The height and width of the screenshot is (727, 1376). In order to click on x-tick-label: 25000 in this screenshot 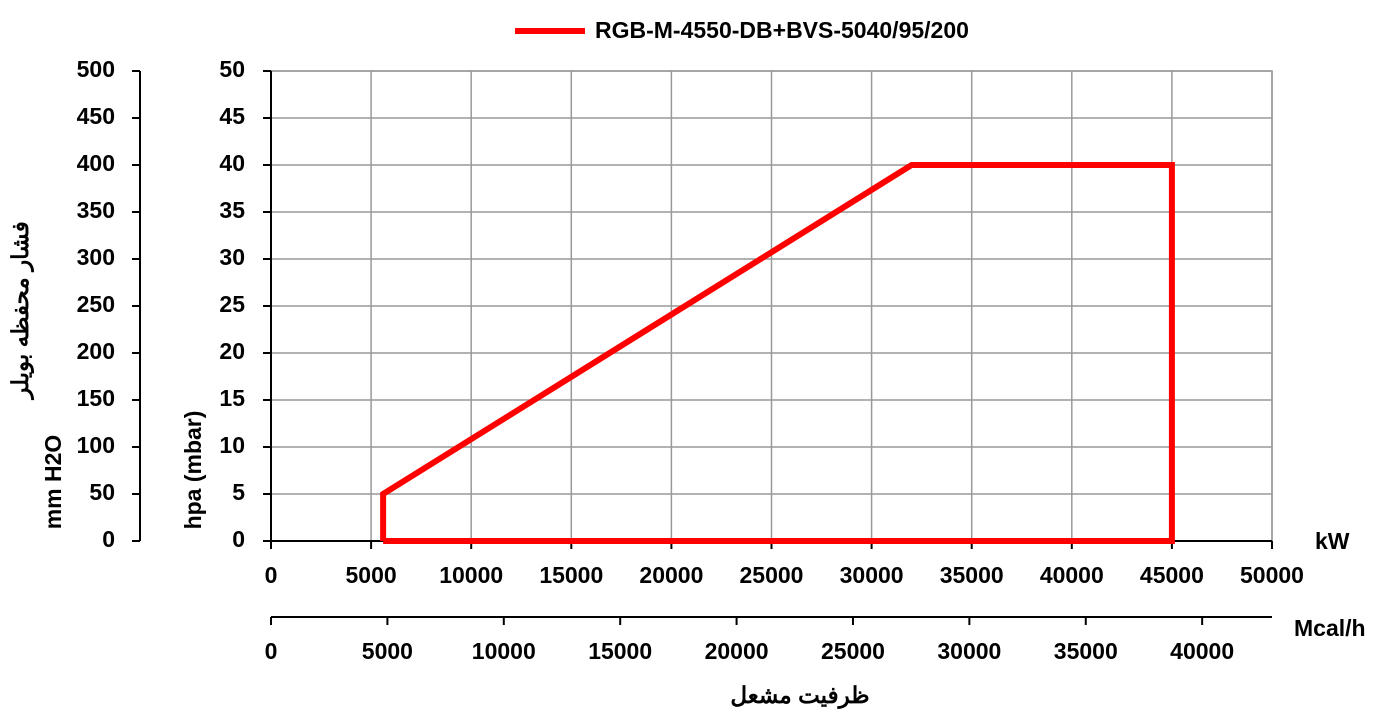, I will do `click(772, 575)`.